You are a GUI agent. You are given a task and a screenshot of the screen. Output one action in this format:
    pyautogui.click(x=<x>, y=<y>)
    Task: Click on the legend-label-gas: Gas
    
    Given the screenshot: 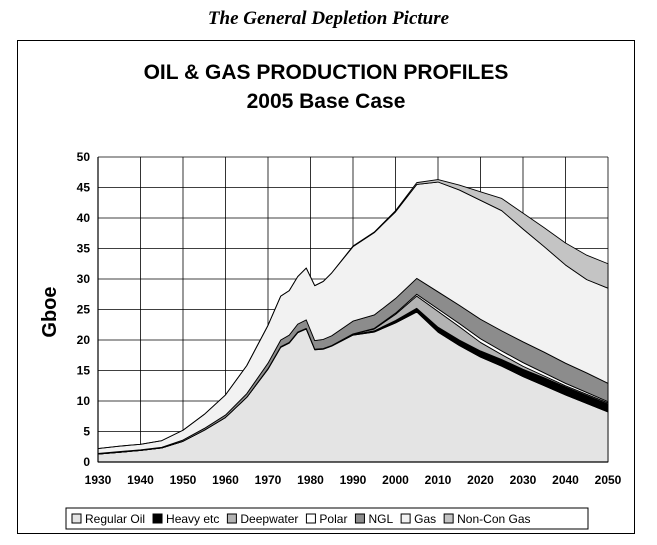 What is the action you would take?
    pyautogui.click(x=425, y=519)
    